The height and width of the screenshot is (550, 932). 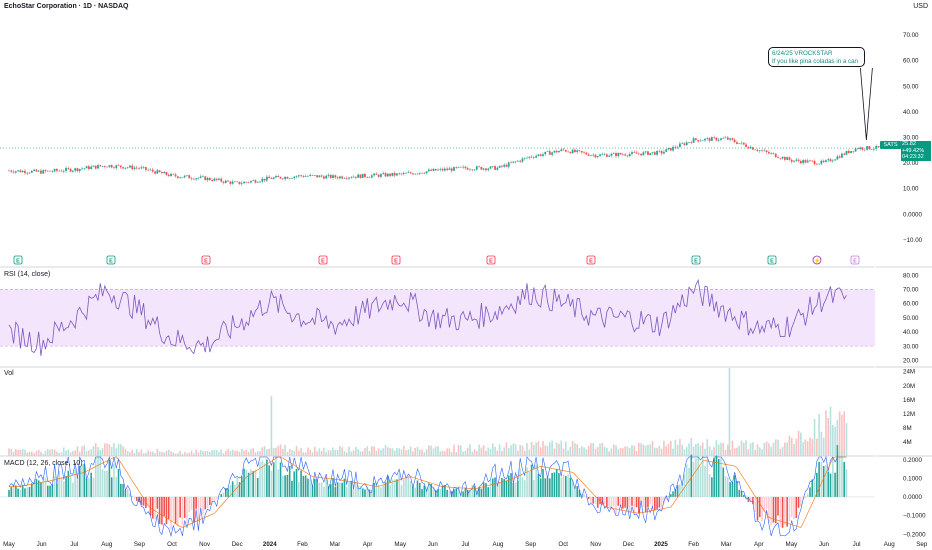 I want to click on rsi-axis-tick: 70.00, so click(x=911, y=290).